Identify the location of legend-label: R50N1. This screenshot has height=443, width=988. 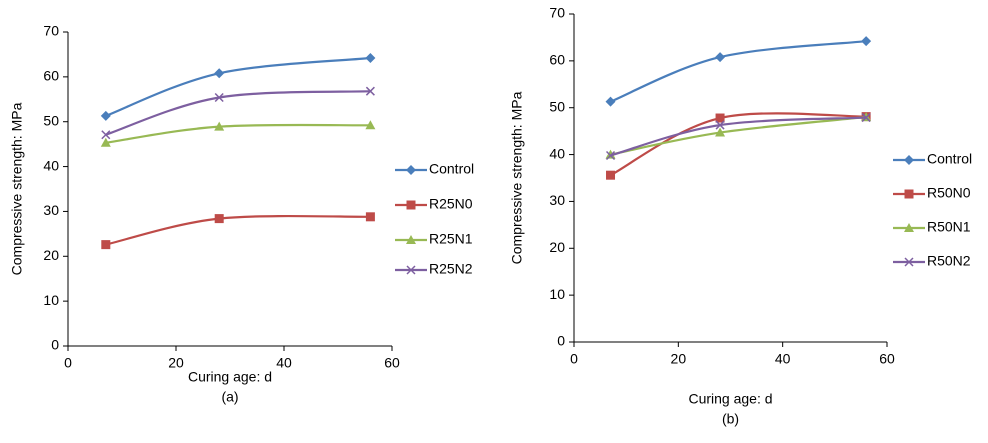
(949, 227).